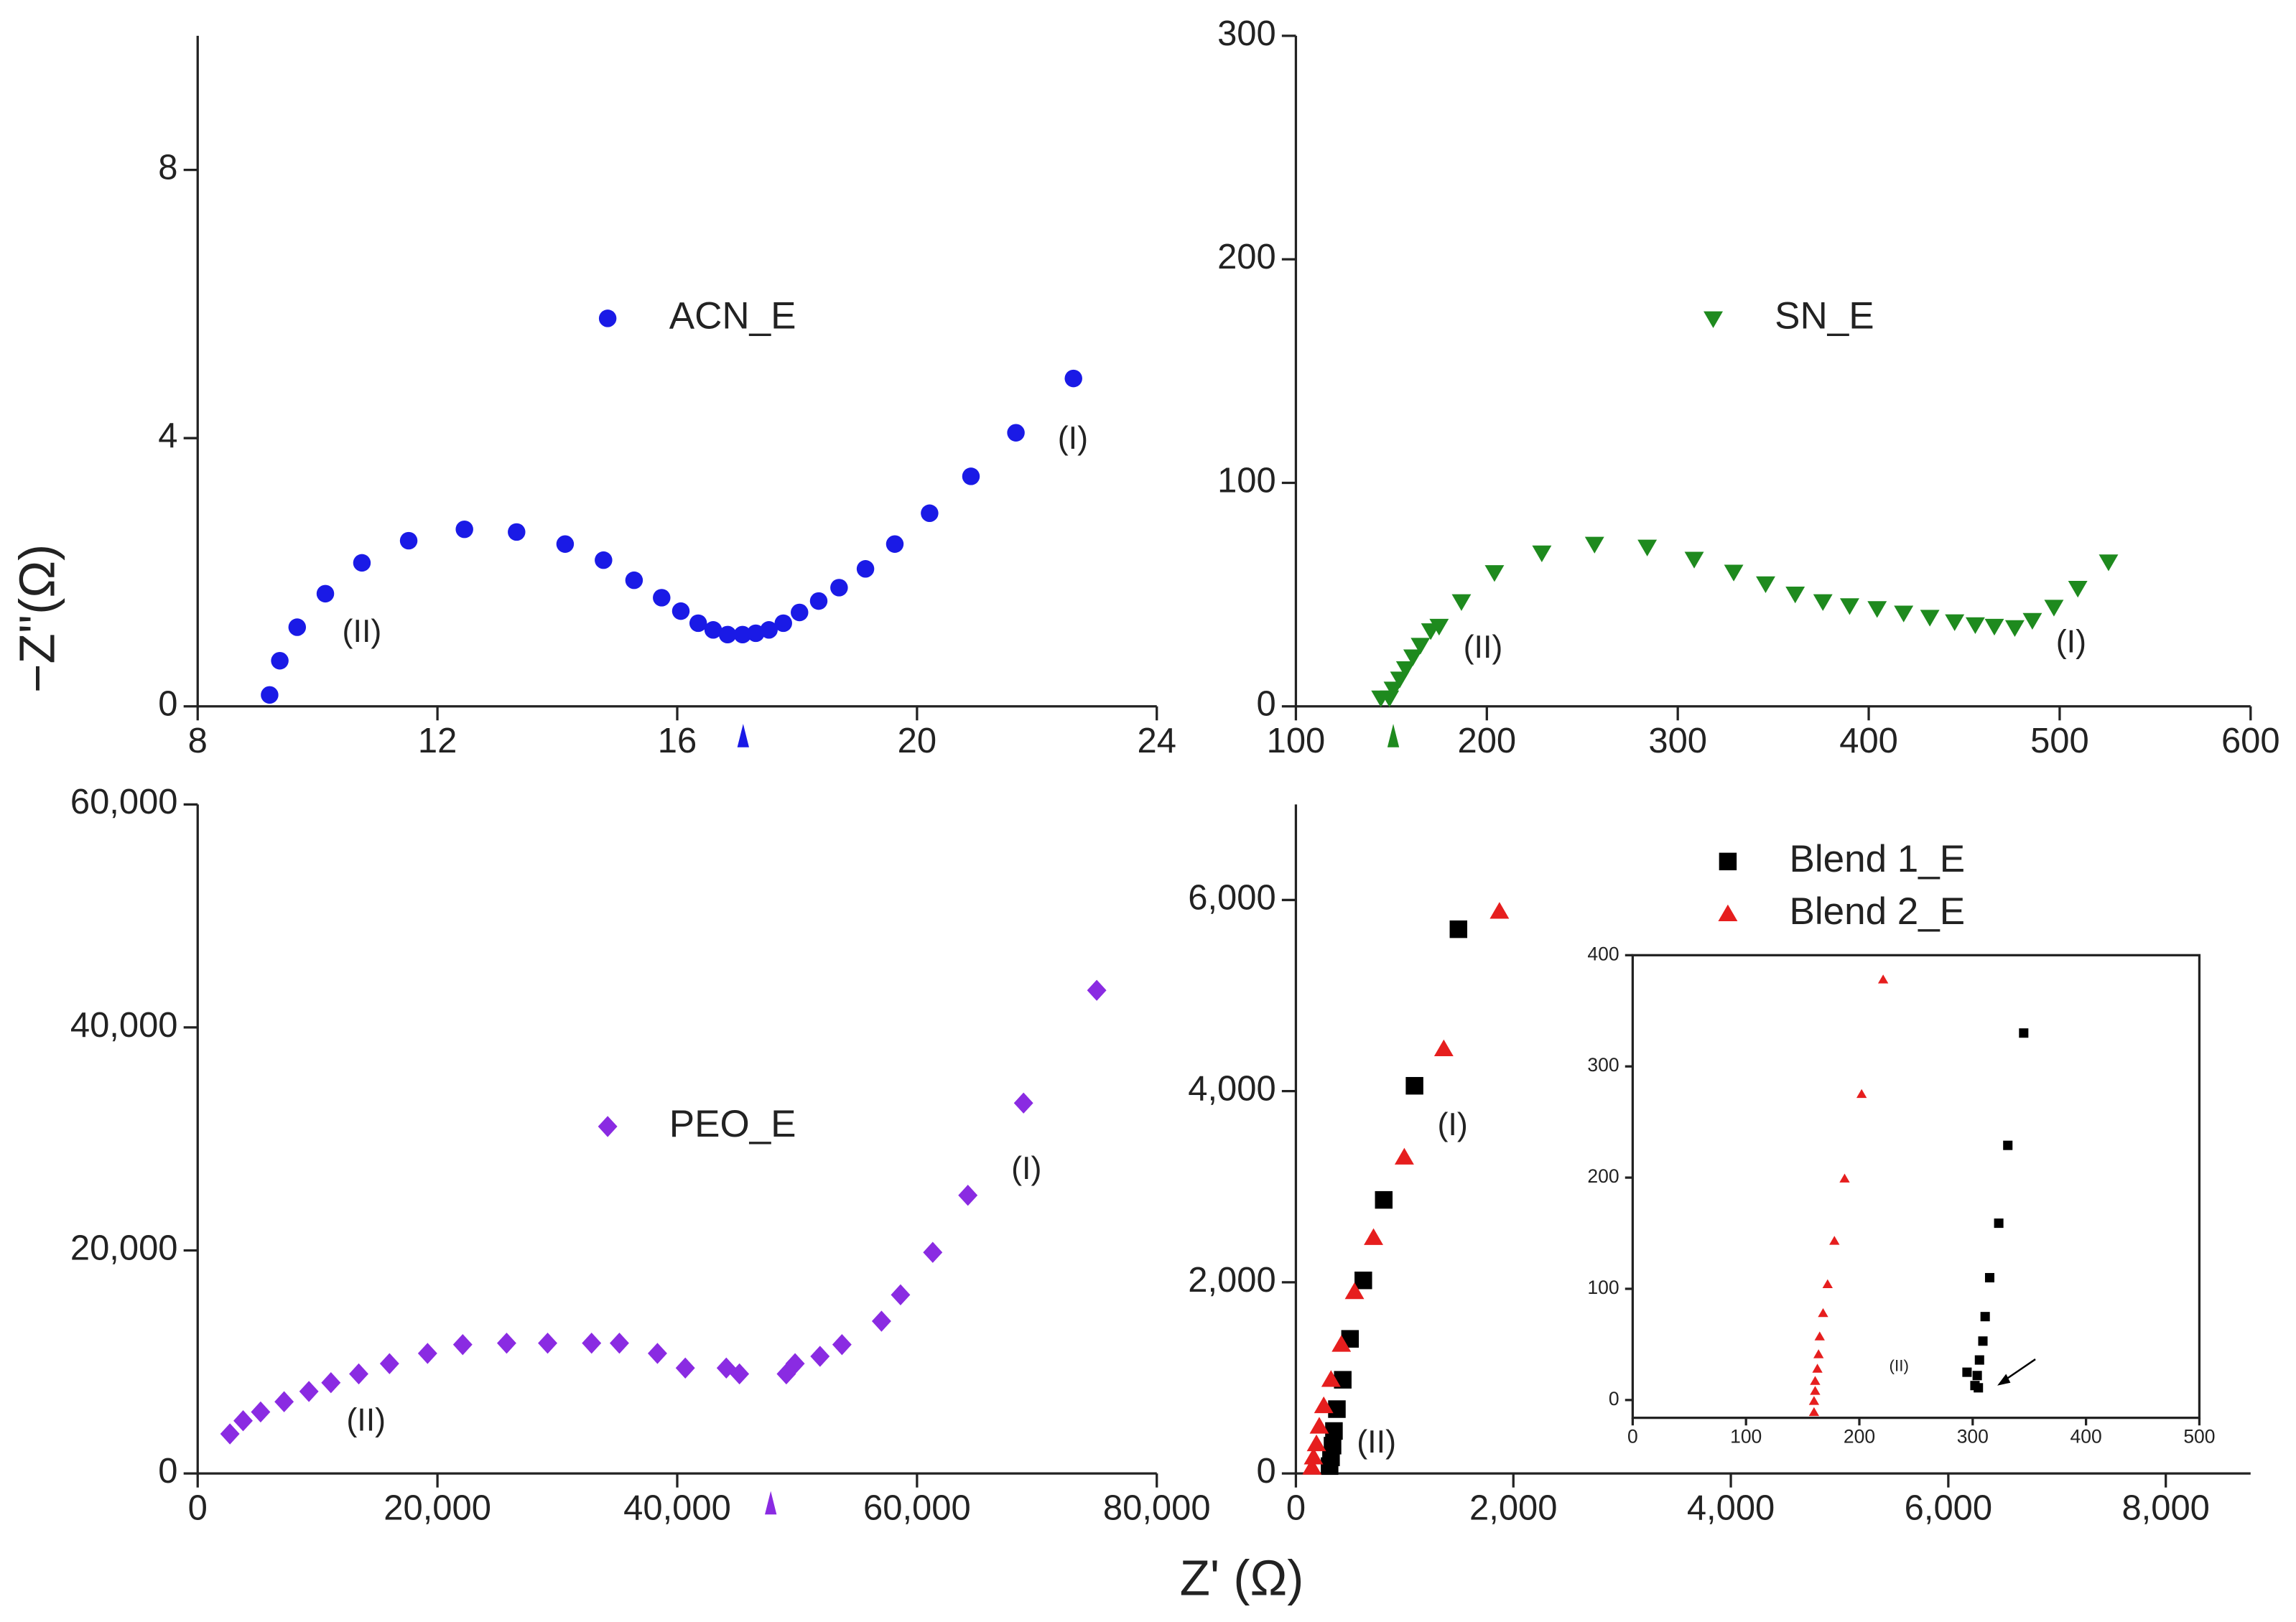 The width and height of the screenshot is (2296, 1622). I want to click on y-tick-label: 8, so click(167, 168).